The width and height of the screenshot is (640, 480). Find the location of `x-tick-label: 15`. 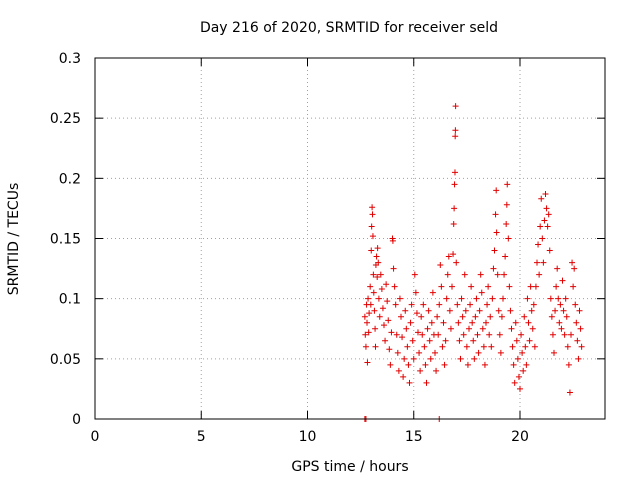

x-tick-label: 15 is located at coordinates (414, 437).